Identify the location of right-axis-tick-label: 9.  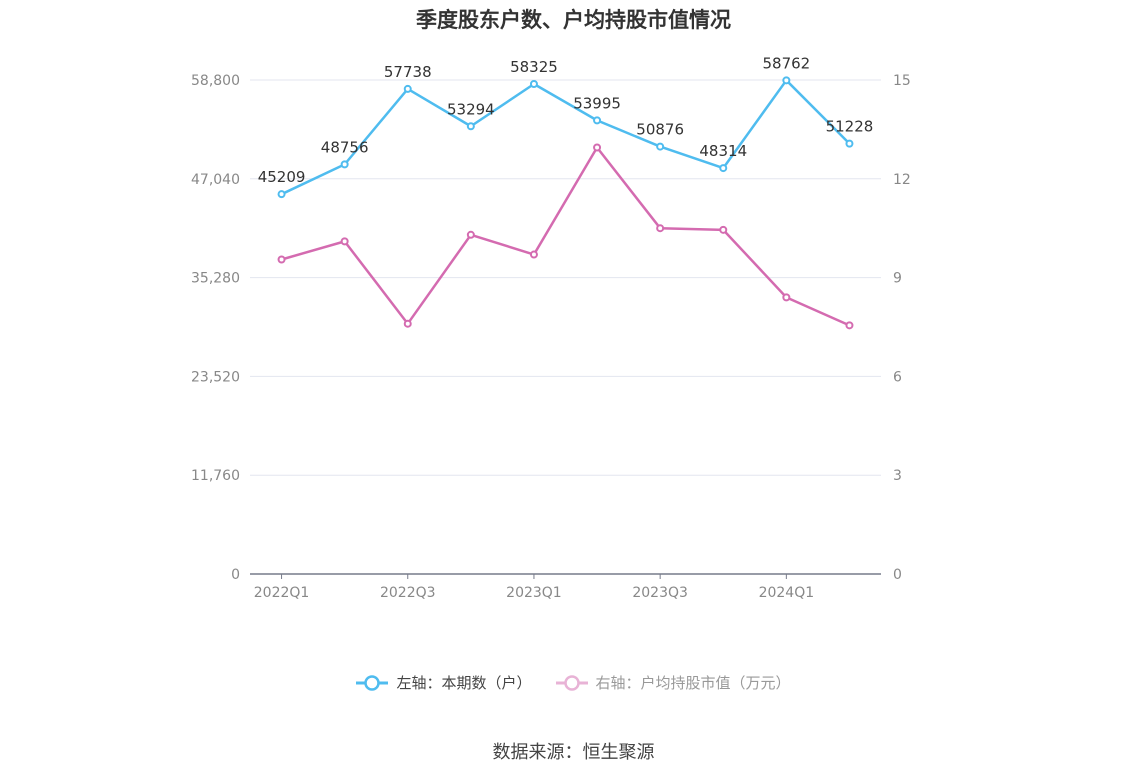
(897, 279).